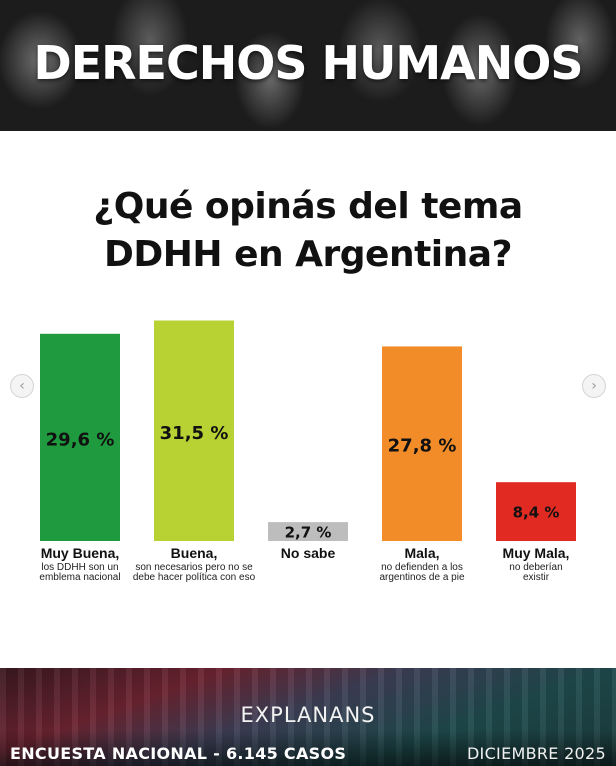 The height and width of the screenshot is (766, 616). What do you see at coordinates (79, 567) in the screenshot?
I see `category-sublabel: los DDHH son un` at bounding box center [79, 567].